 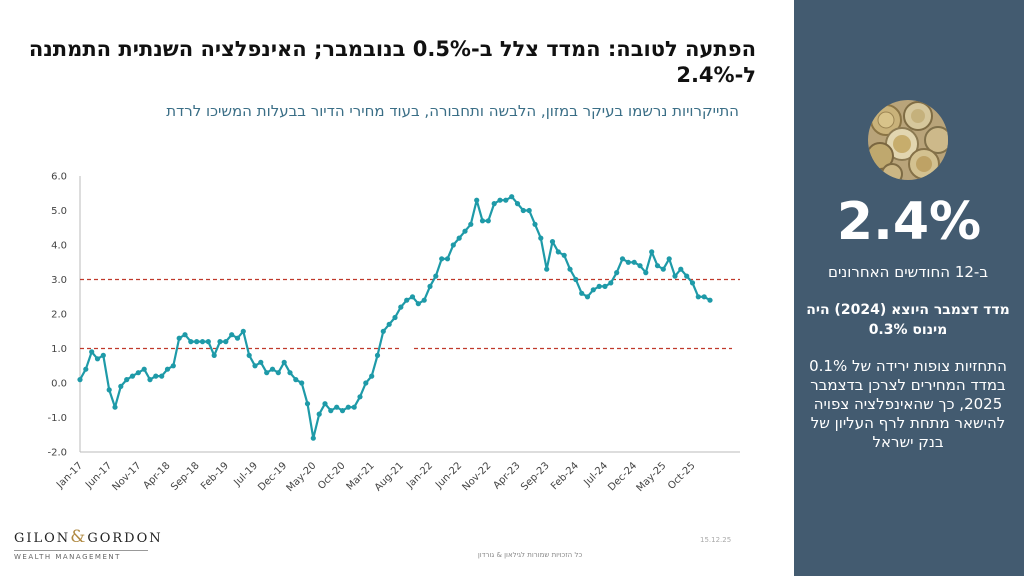 I want to click on x-tick-label: Dec-19, so click(x=272, y=476).